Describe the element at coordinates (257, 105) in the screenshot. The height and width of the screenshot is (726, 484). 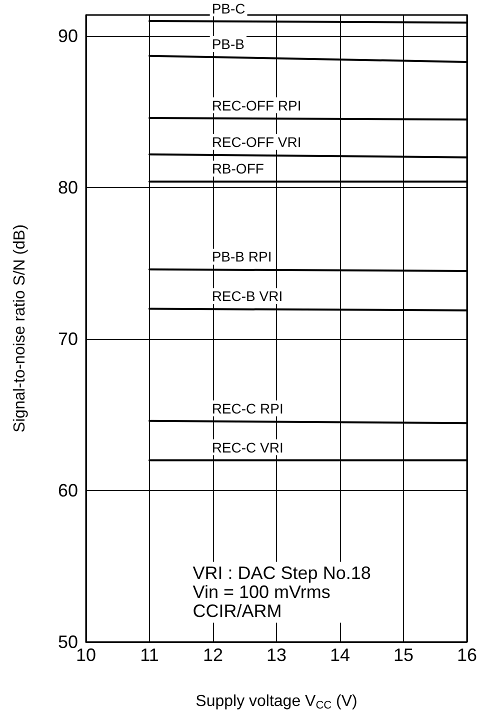
I see `series-label: REC-OFF RPI` at that location.